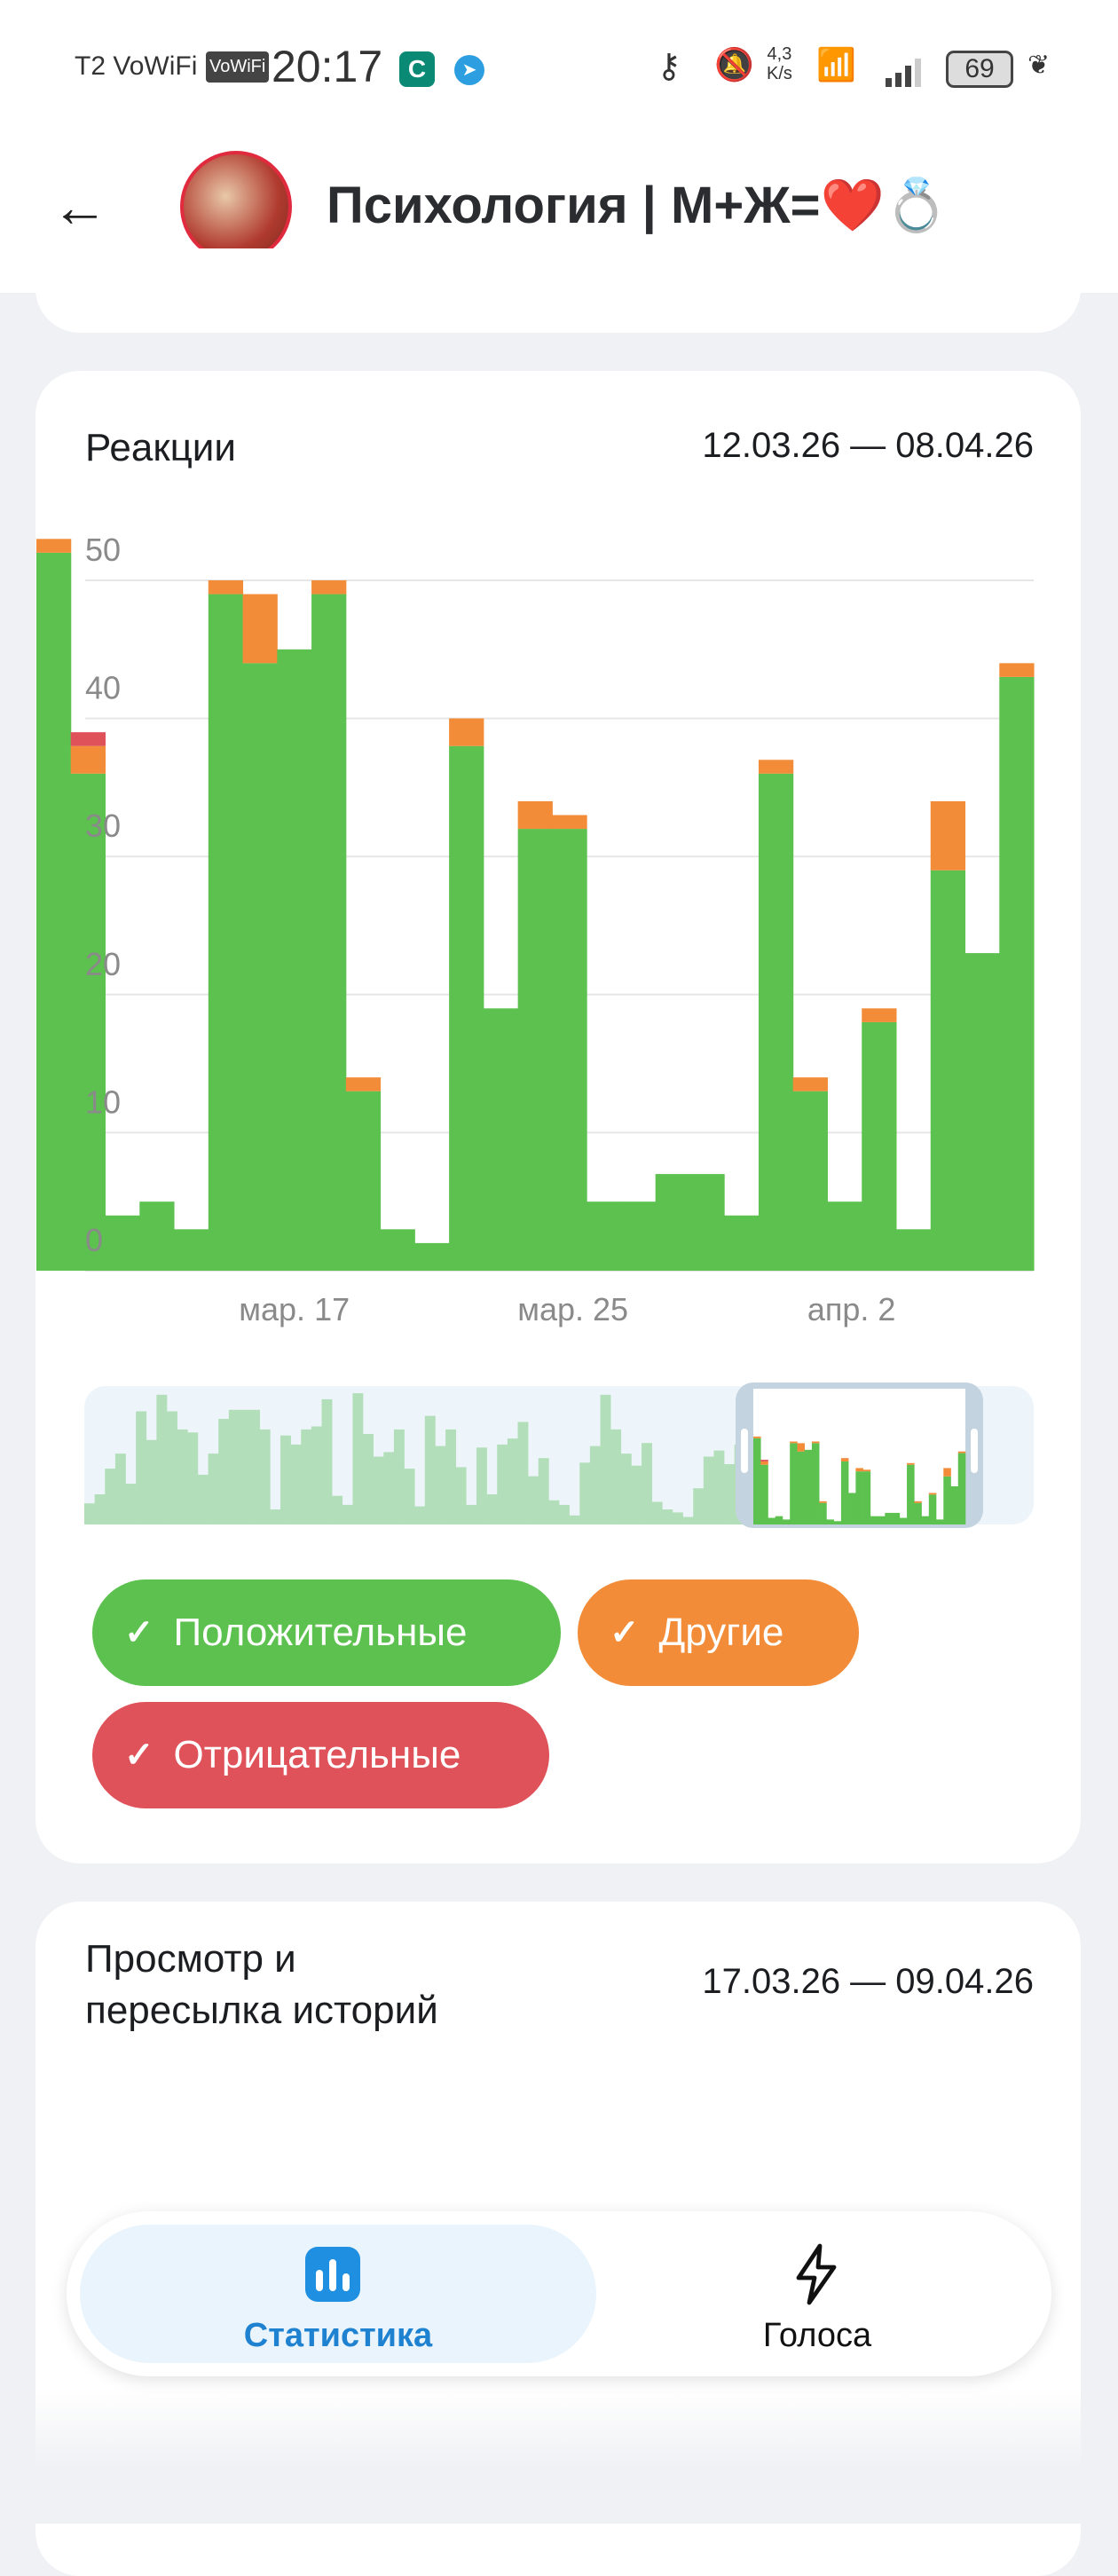 Image resolution: width=1118 pixels, height=2576 pixels. Describe the element at coordinates (816, 2274) in the screenshot. I see `lightning-icon` at that location.